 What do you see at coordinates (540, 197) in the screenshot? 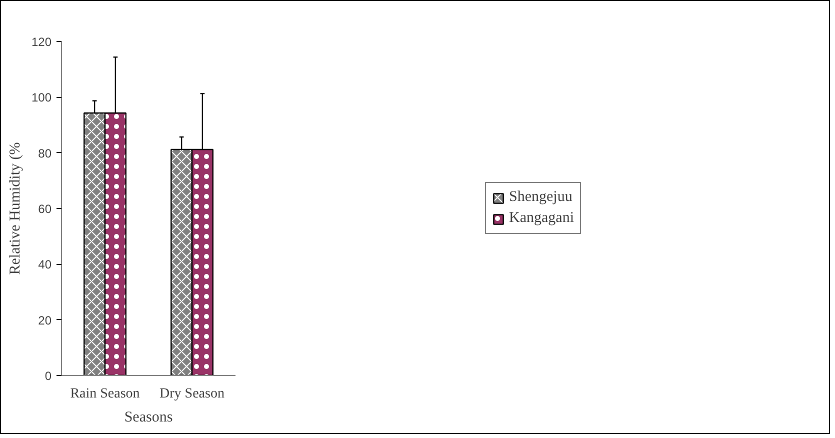
I see `legend-label: Shengejuu` at bounding box center [540, 197].